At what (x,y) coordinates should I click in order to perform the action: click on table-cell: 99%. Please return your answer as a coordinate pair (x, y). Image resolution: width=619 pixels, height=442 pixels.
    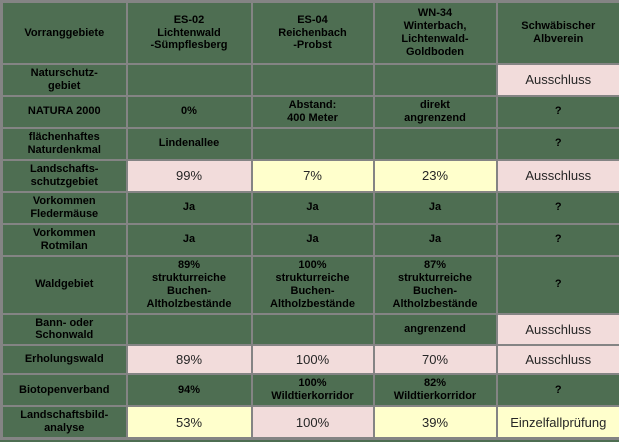
    Looking at the image, I should click on (189, 175).